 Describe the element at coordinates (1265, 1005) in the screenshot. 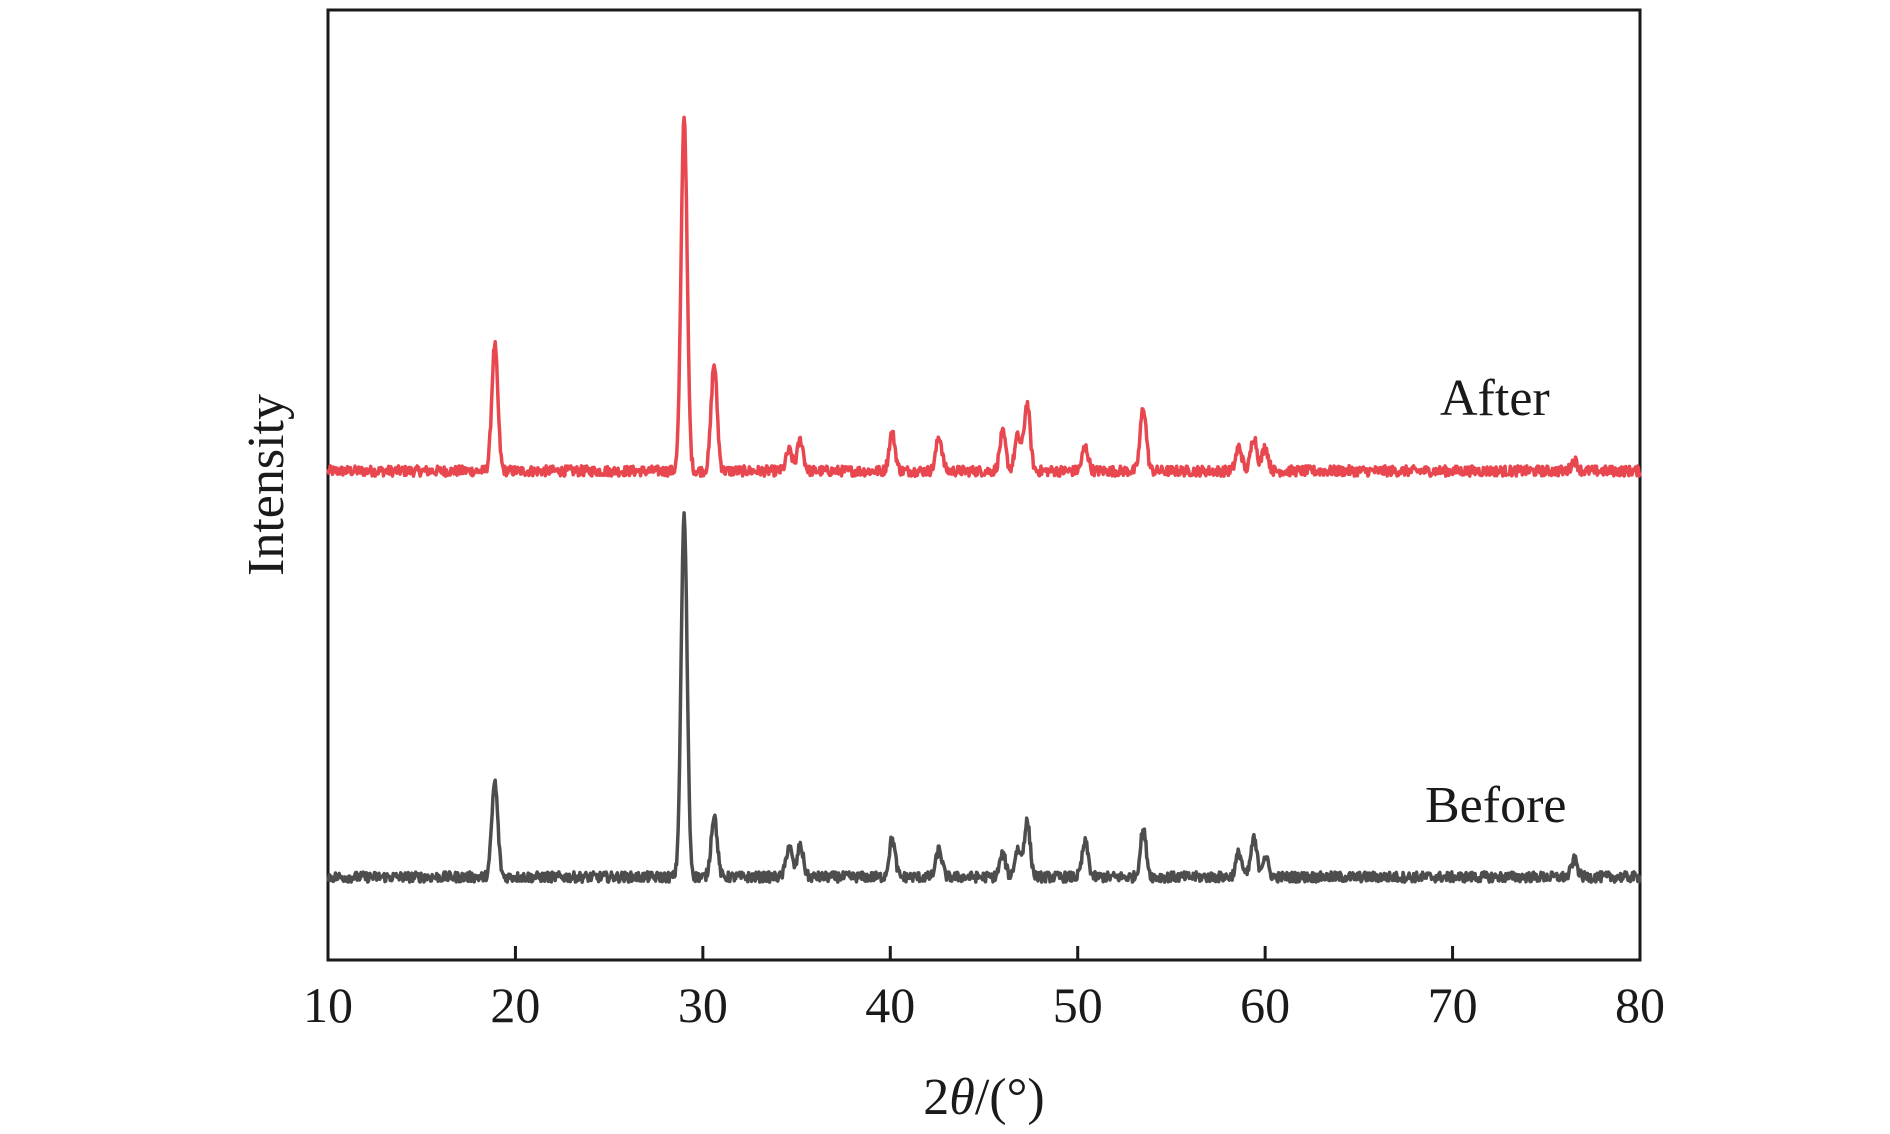

I see `x-tick-label: 60` at that location.